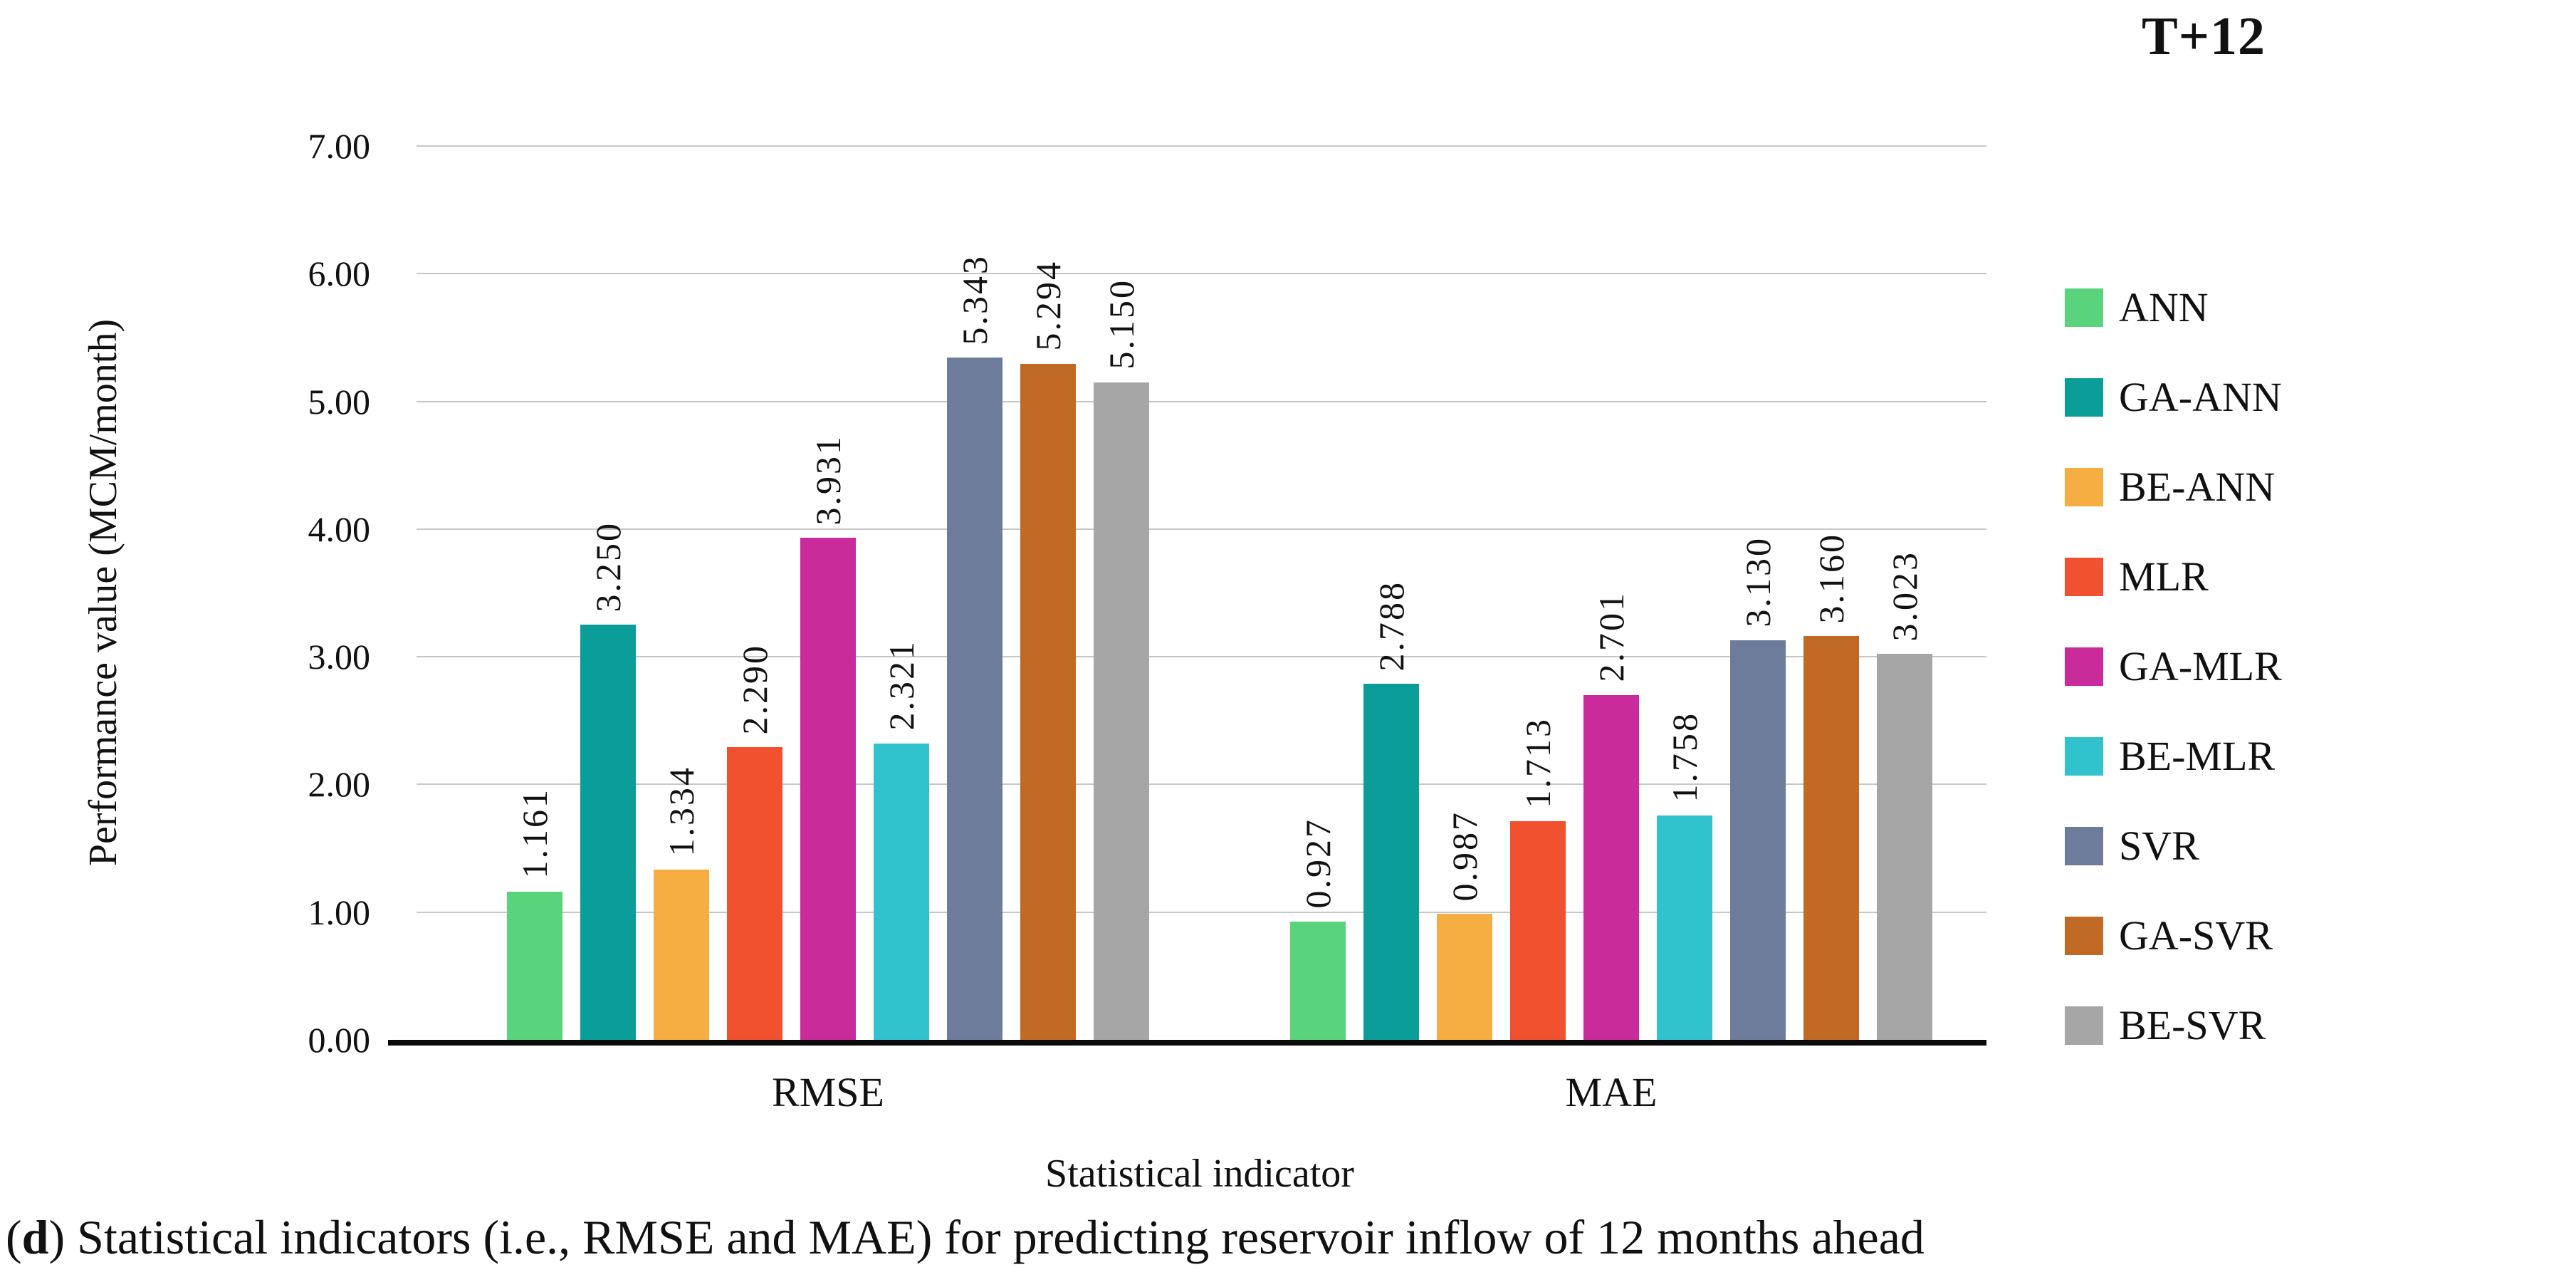  I want to click on bar-value-label: 5.150, so click(1121, 324).